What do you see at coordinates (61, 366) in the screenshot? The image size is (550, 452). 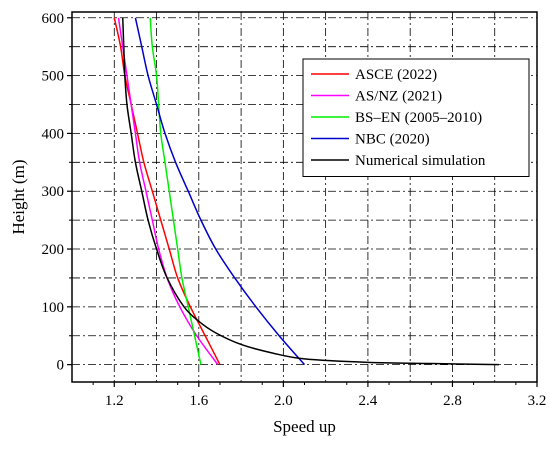 I see `y-tick-label: 0` at bounding box center [61, 366].